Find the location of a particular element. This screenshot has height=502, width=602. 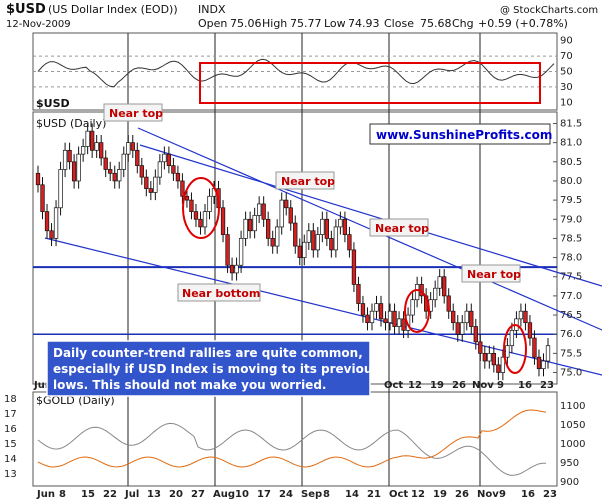

chg-label: Chg is located at coordinates (463, 23).